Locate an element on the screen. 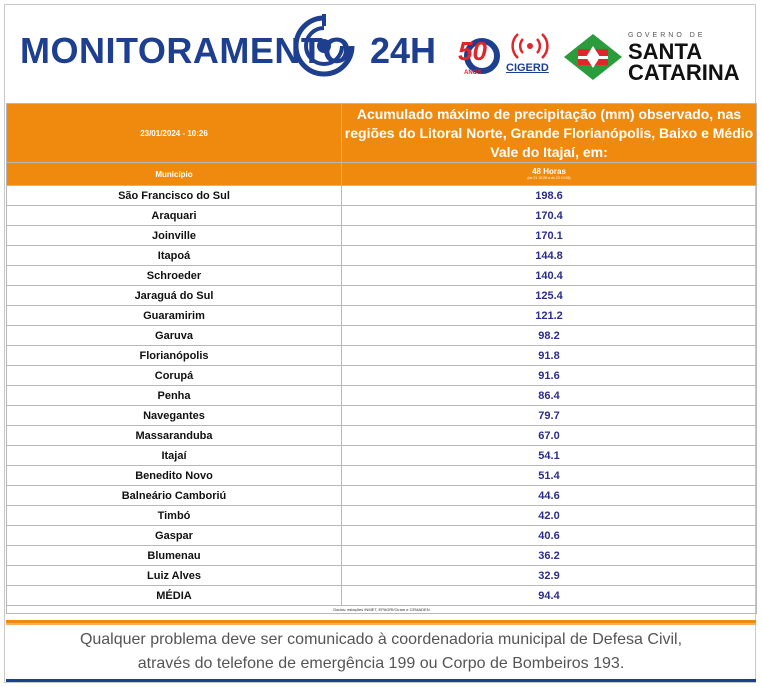  table-row: Schroeder 140.4 is located at coordinates (381, 275).